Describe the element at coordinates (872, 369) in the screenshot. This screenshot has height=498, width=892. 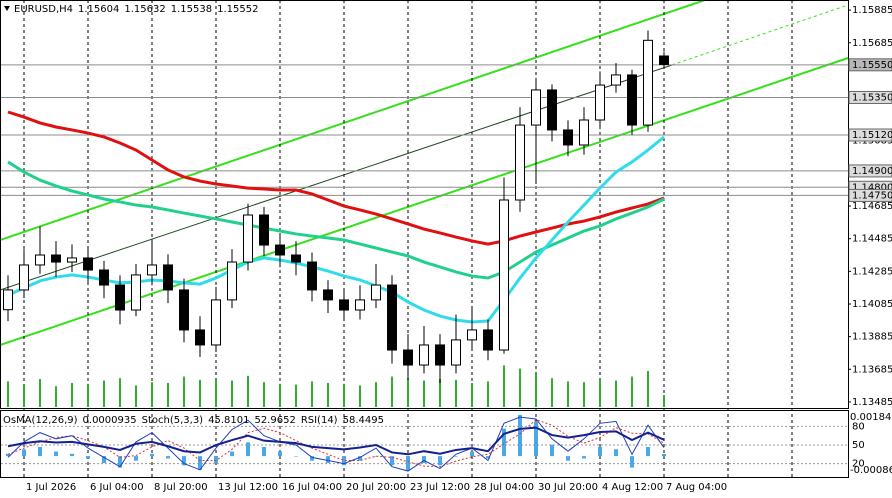
I see `y-tick-label: 1.13685` at that location.